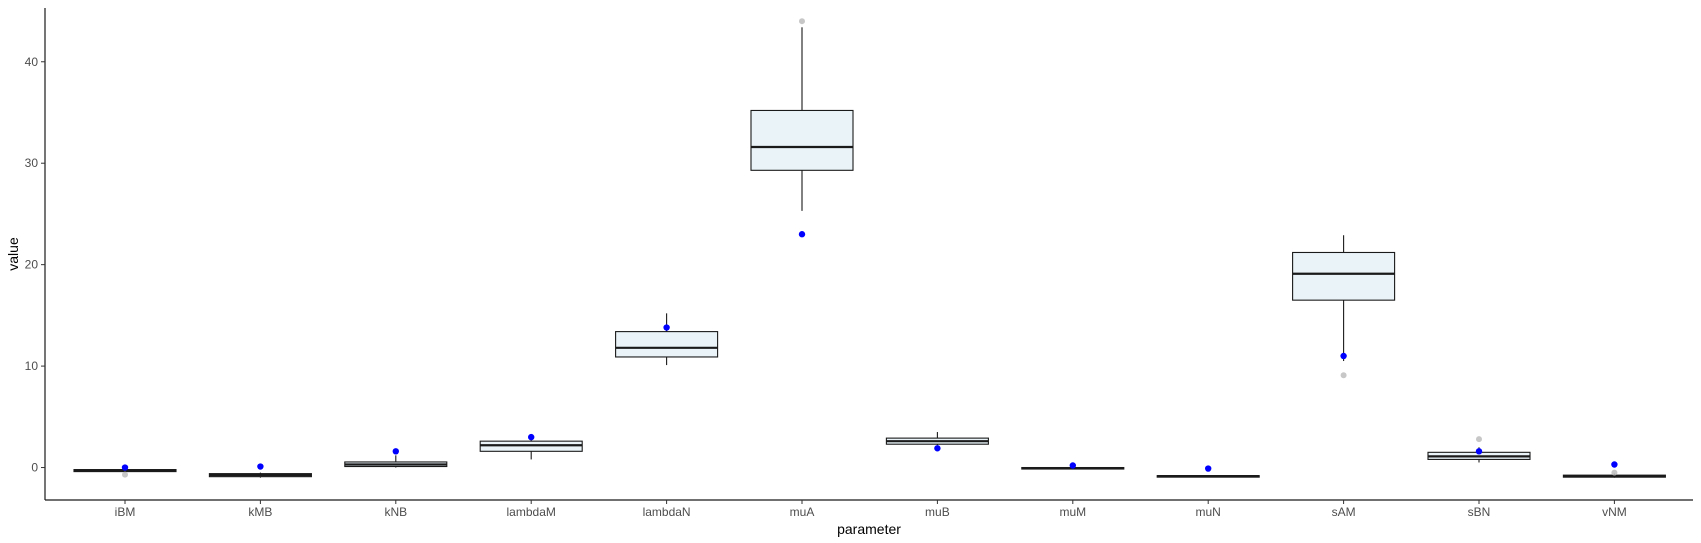  Describe the element at coordinates (1479, 451) in the screenshot. I see `point-sBN` at that location.